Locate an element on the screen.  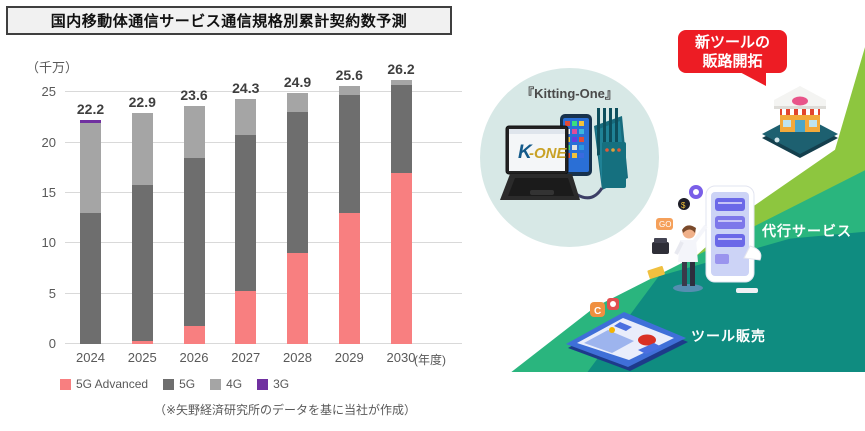
tool-sales-phone-icon: C is located at coordinates (627, 334).